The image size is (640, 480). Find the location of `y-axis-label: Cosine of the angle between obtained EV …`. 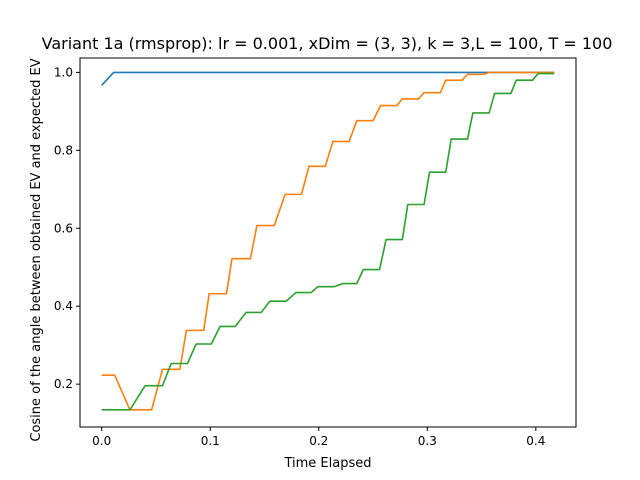

y-axis-label: Cosine of the angle between obtained EV … is located at coordinates (36, 249).